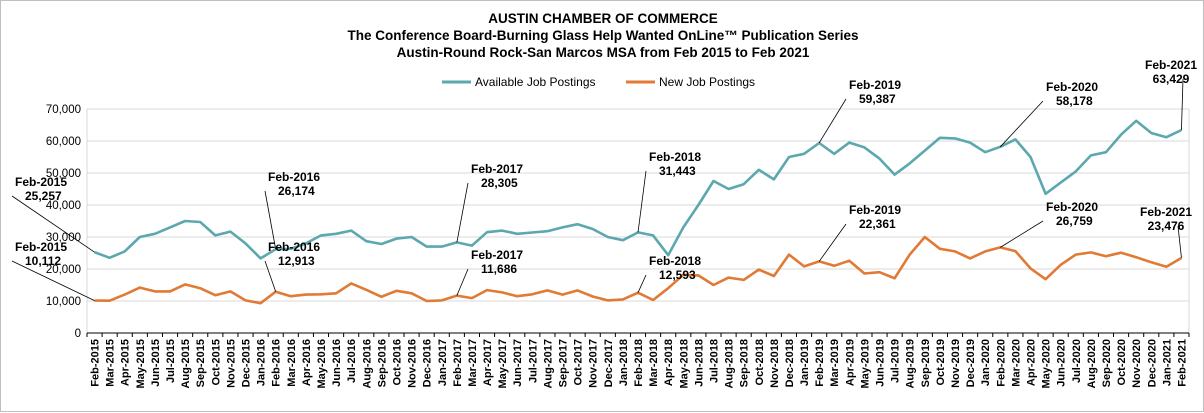 Image resolution: width=1204 pixels, height=413 pixels. Describe the element at coordinates (609, 363) in the screenshot. I see `x-tick-label: Dec-2017` at that location.